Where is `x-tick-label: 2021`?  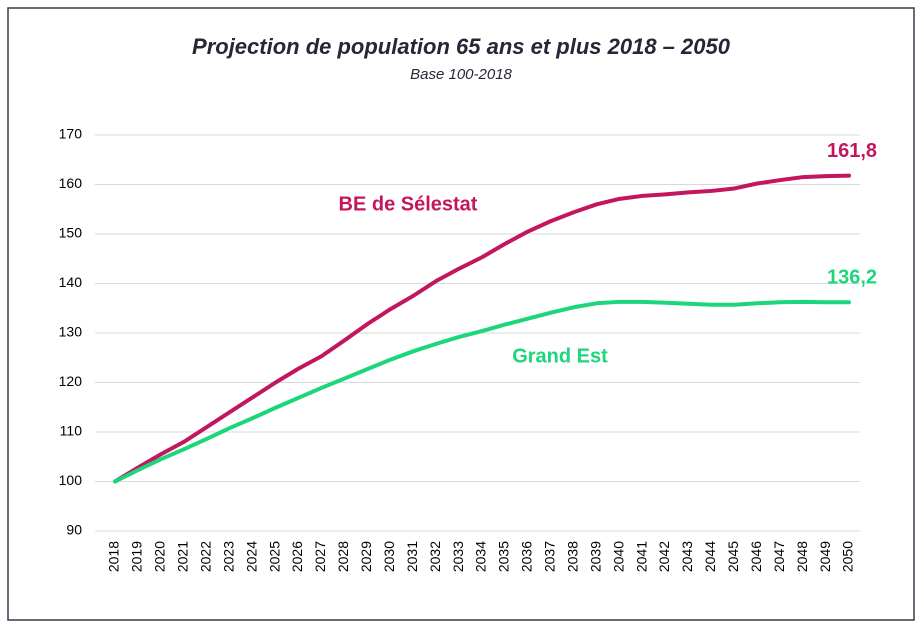
x-tick-label: 2021 is located at coordinates (183, 556).